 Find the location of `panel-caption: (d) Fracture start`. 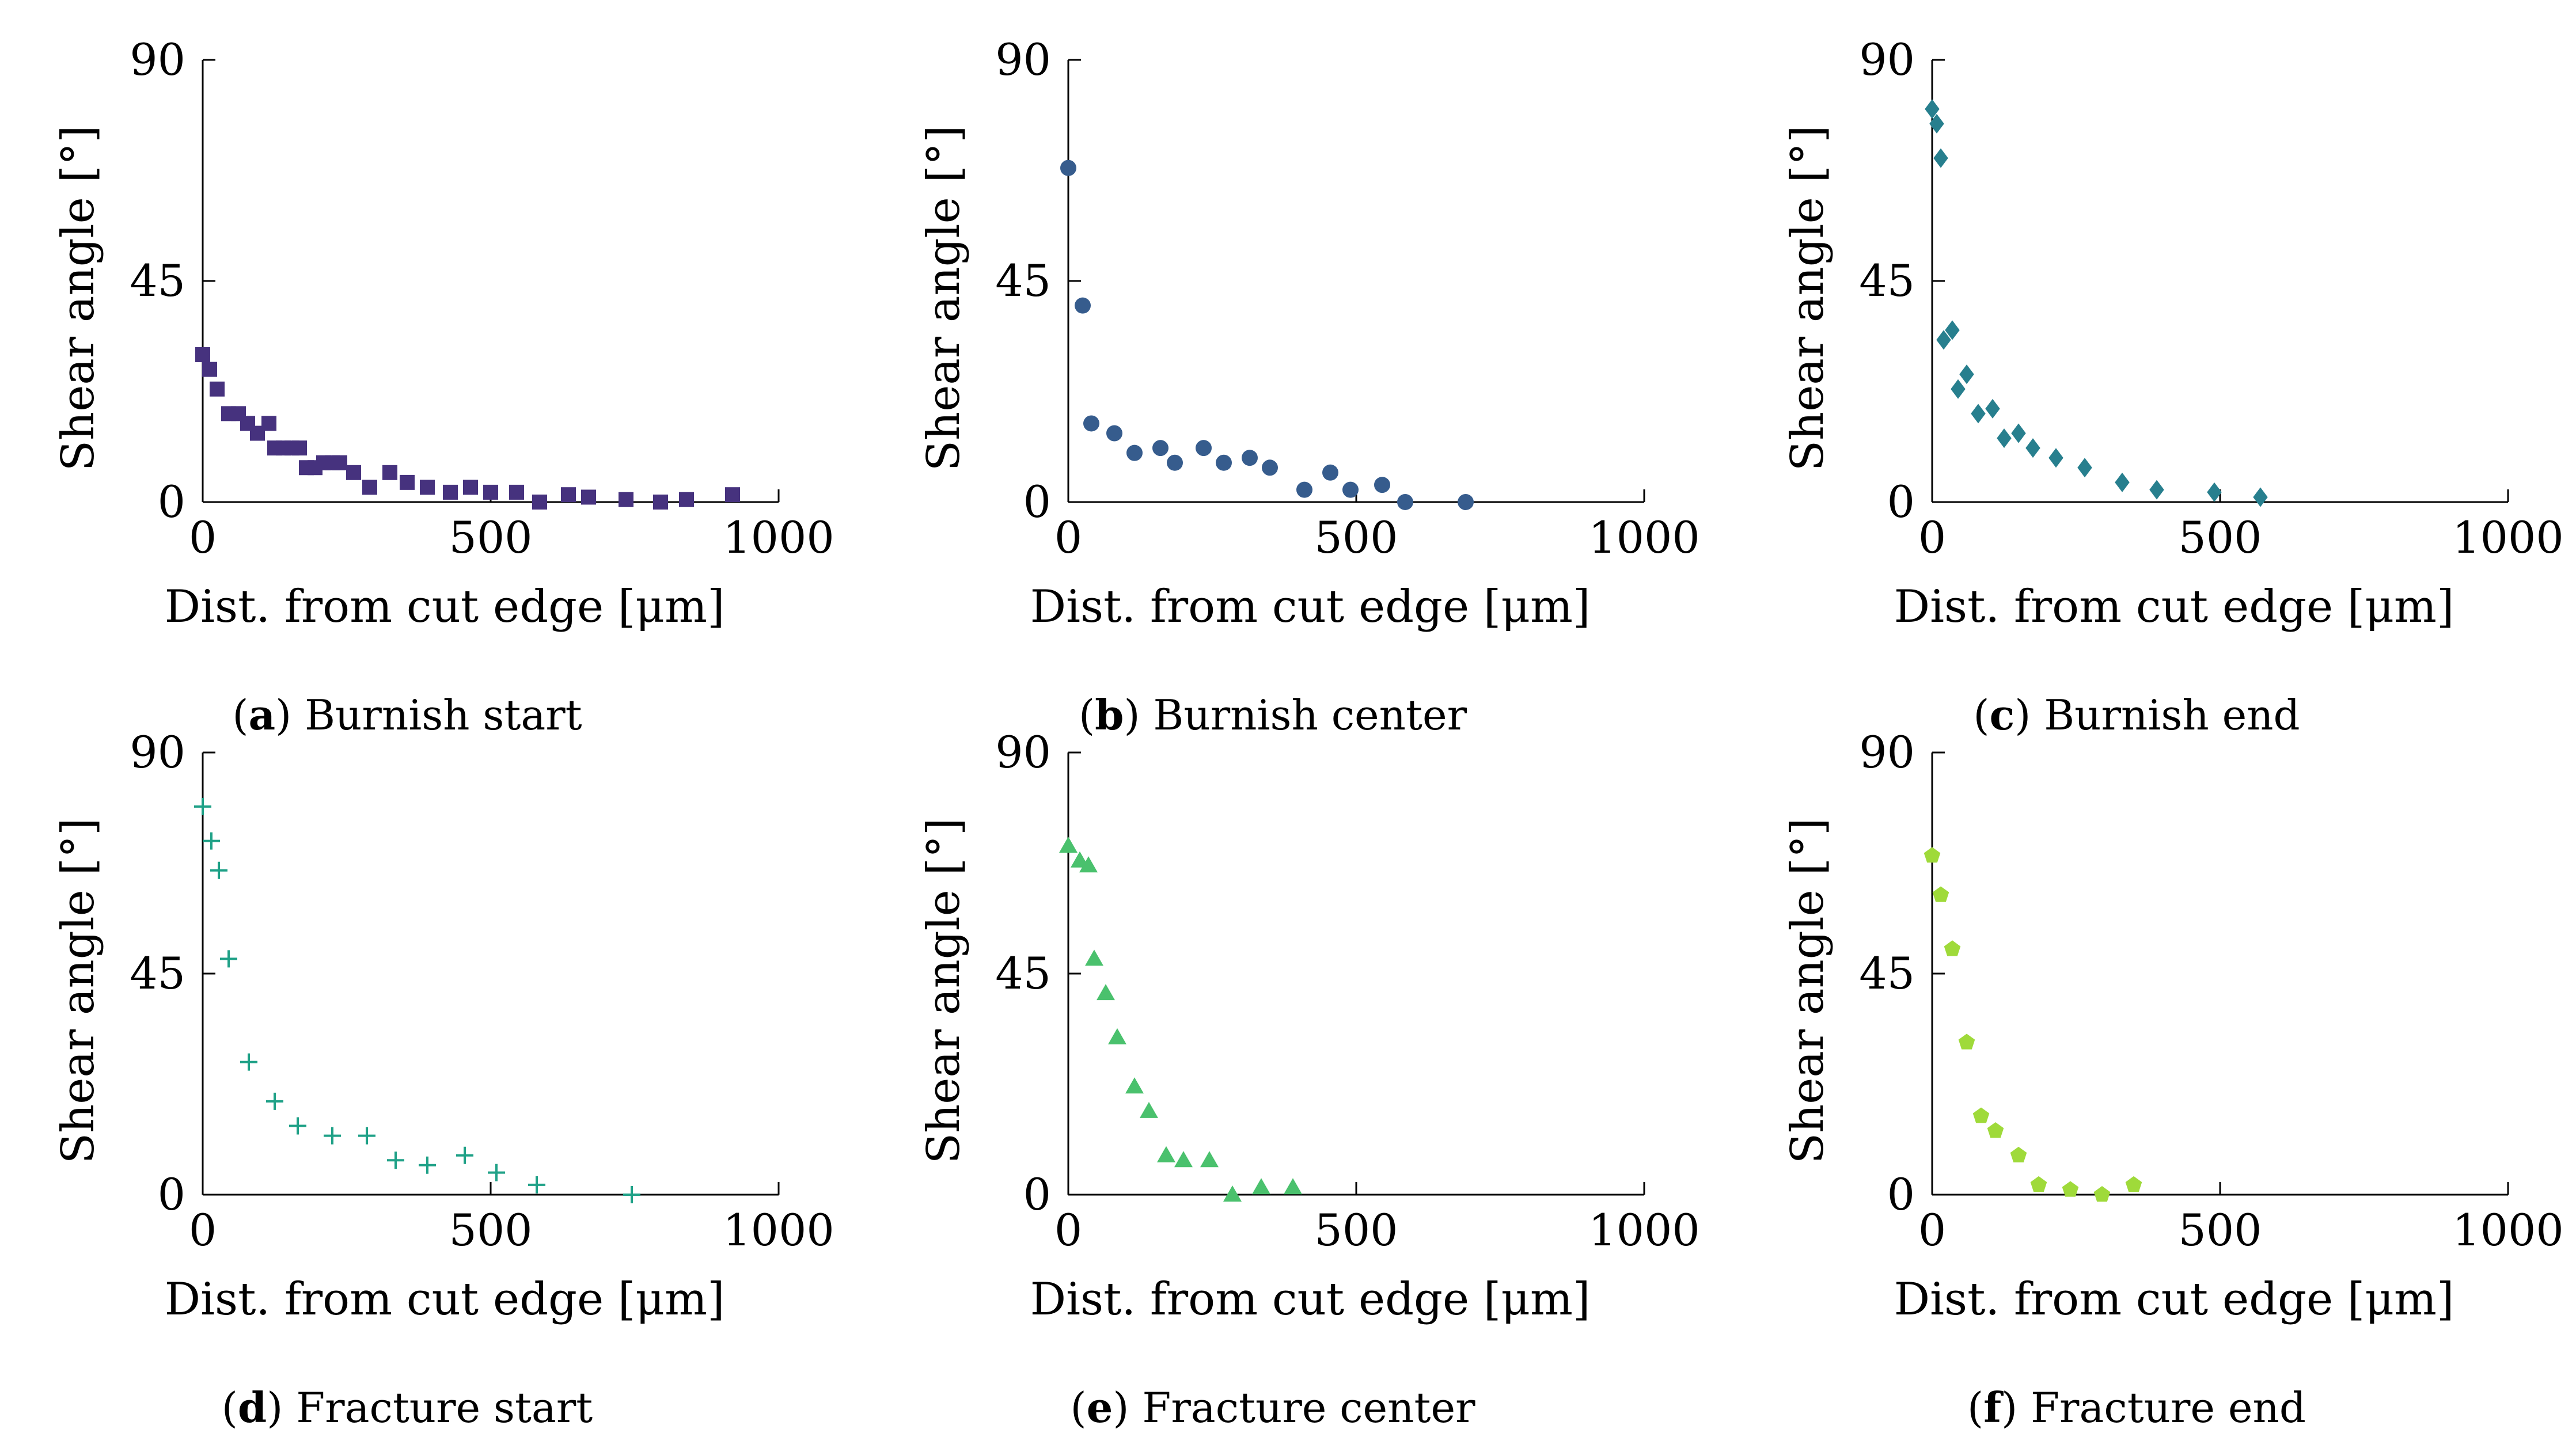

panel-caption: (d) Fracture start is located at coordinates (407, 1407).